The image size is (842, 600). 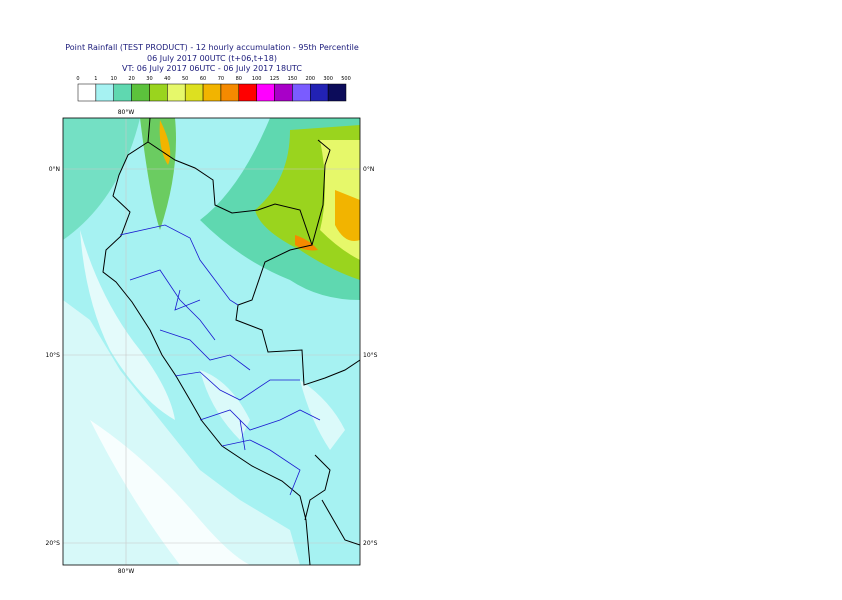 I want to click on legend-label: 500, so click(x=346, y=79).